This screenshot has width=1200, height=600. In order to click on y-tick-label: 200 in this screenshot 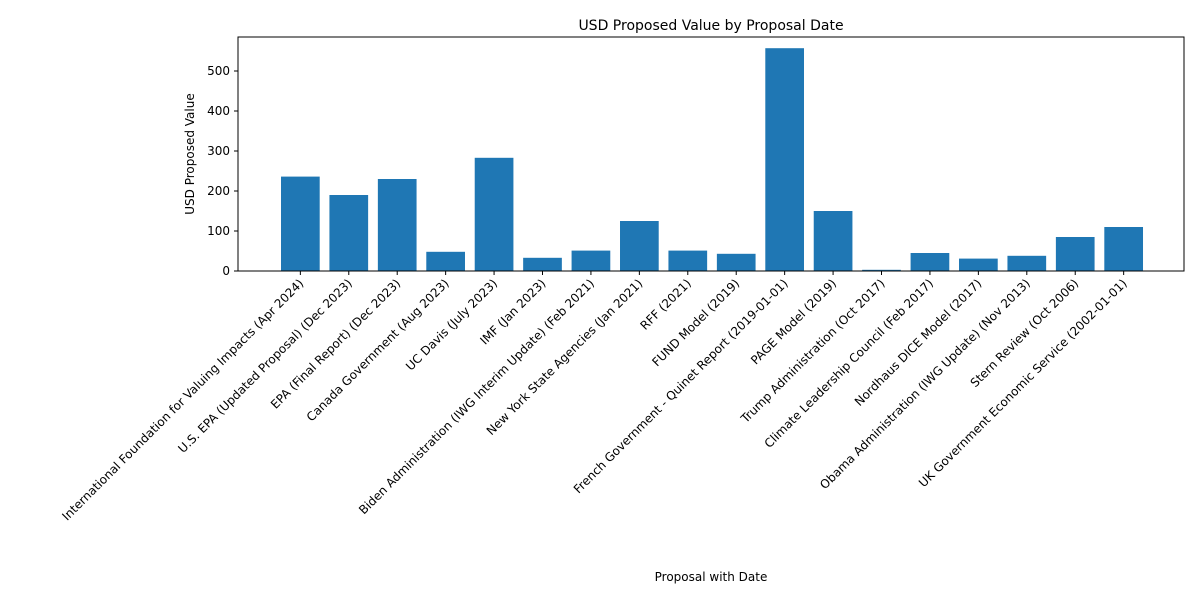, I will do `click(218, 191)`.